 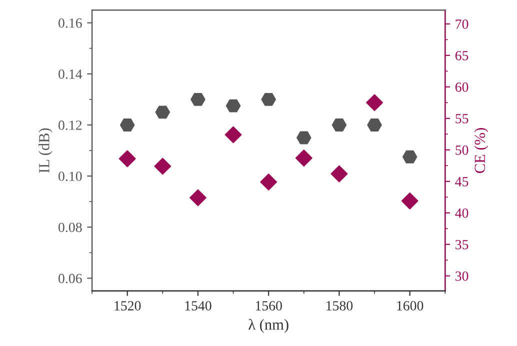 I want to click on y2-tick-label: 65, so click(x=461, y=55).